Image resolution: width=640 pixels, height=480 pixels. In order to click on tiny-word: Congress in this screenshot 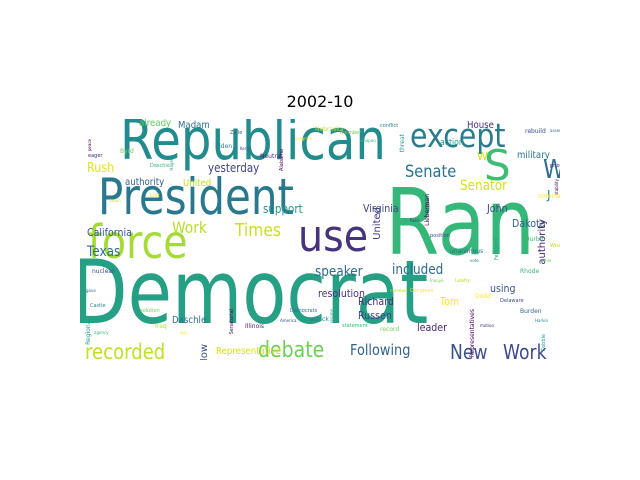, I will do `click(422, 291)`.